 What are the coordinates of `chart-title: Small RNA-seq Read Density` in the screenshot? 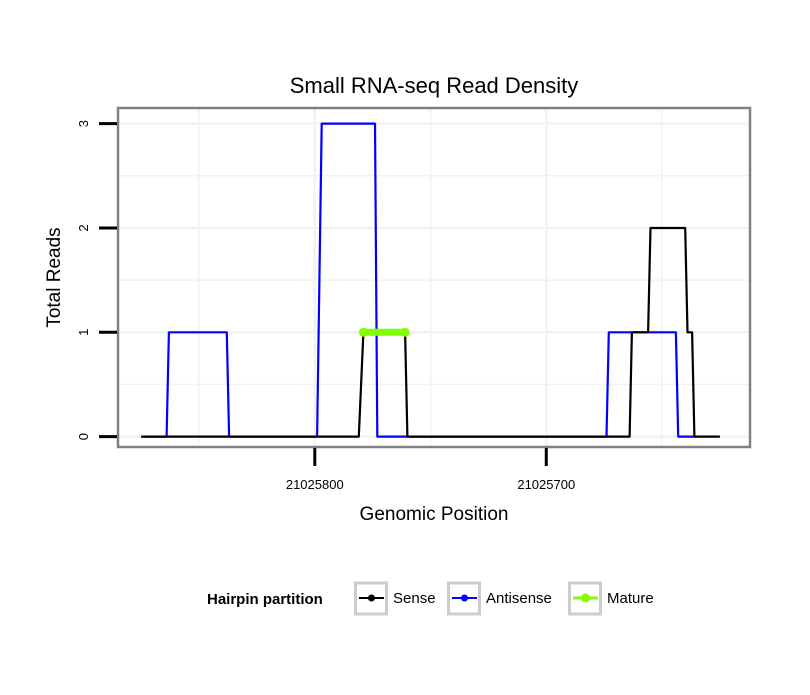 It's located at (434, 85).